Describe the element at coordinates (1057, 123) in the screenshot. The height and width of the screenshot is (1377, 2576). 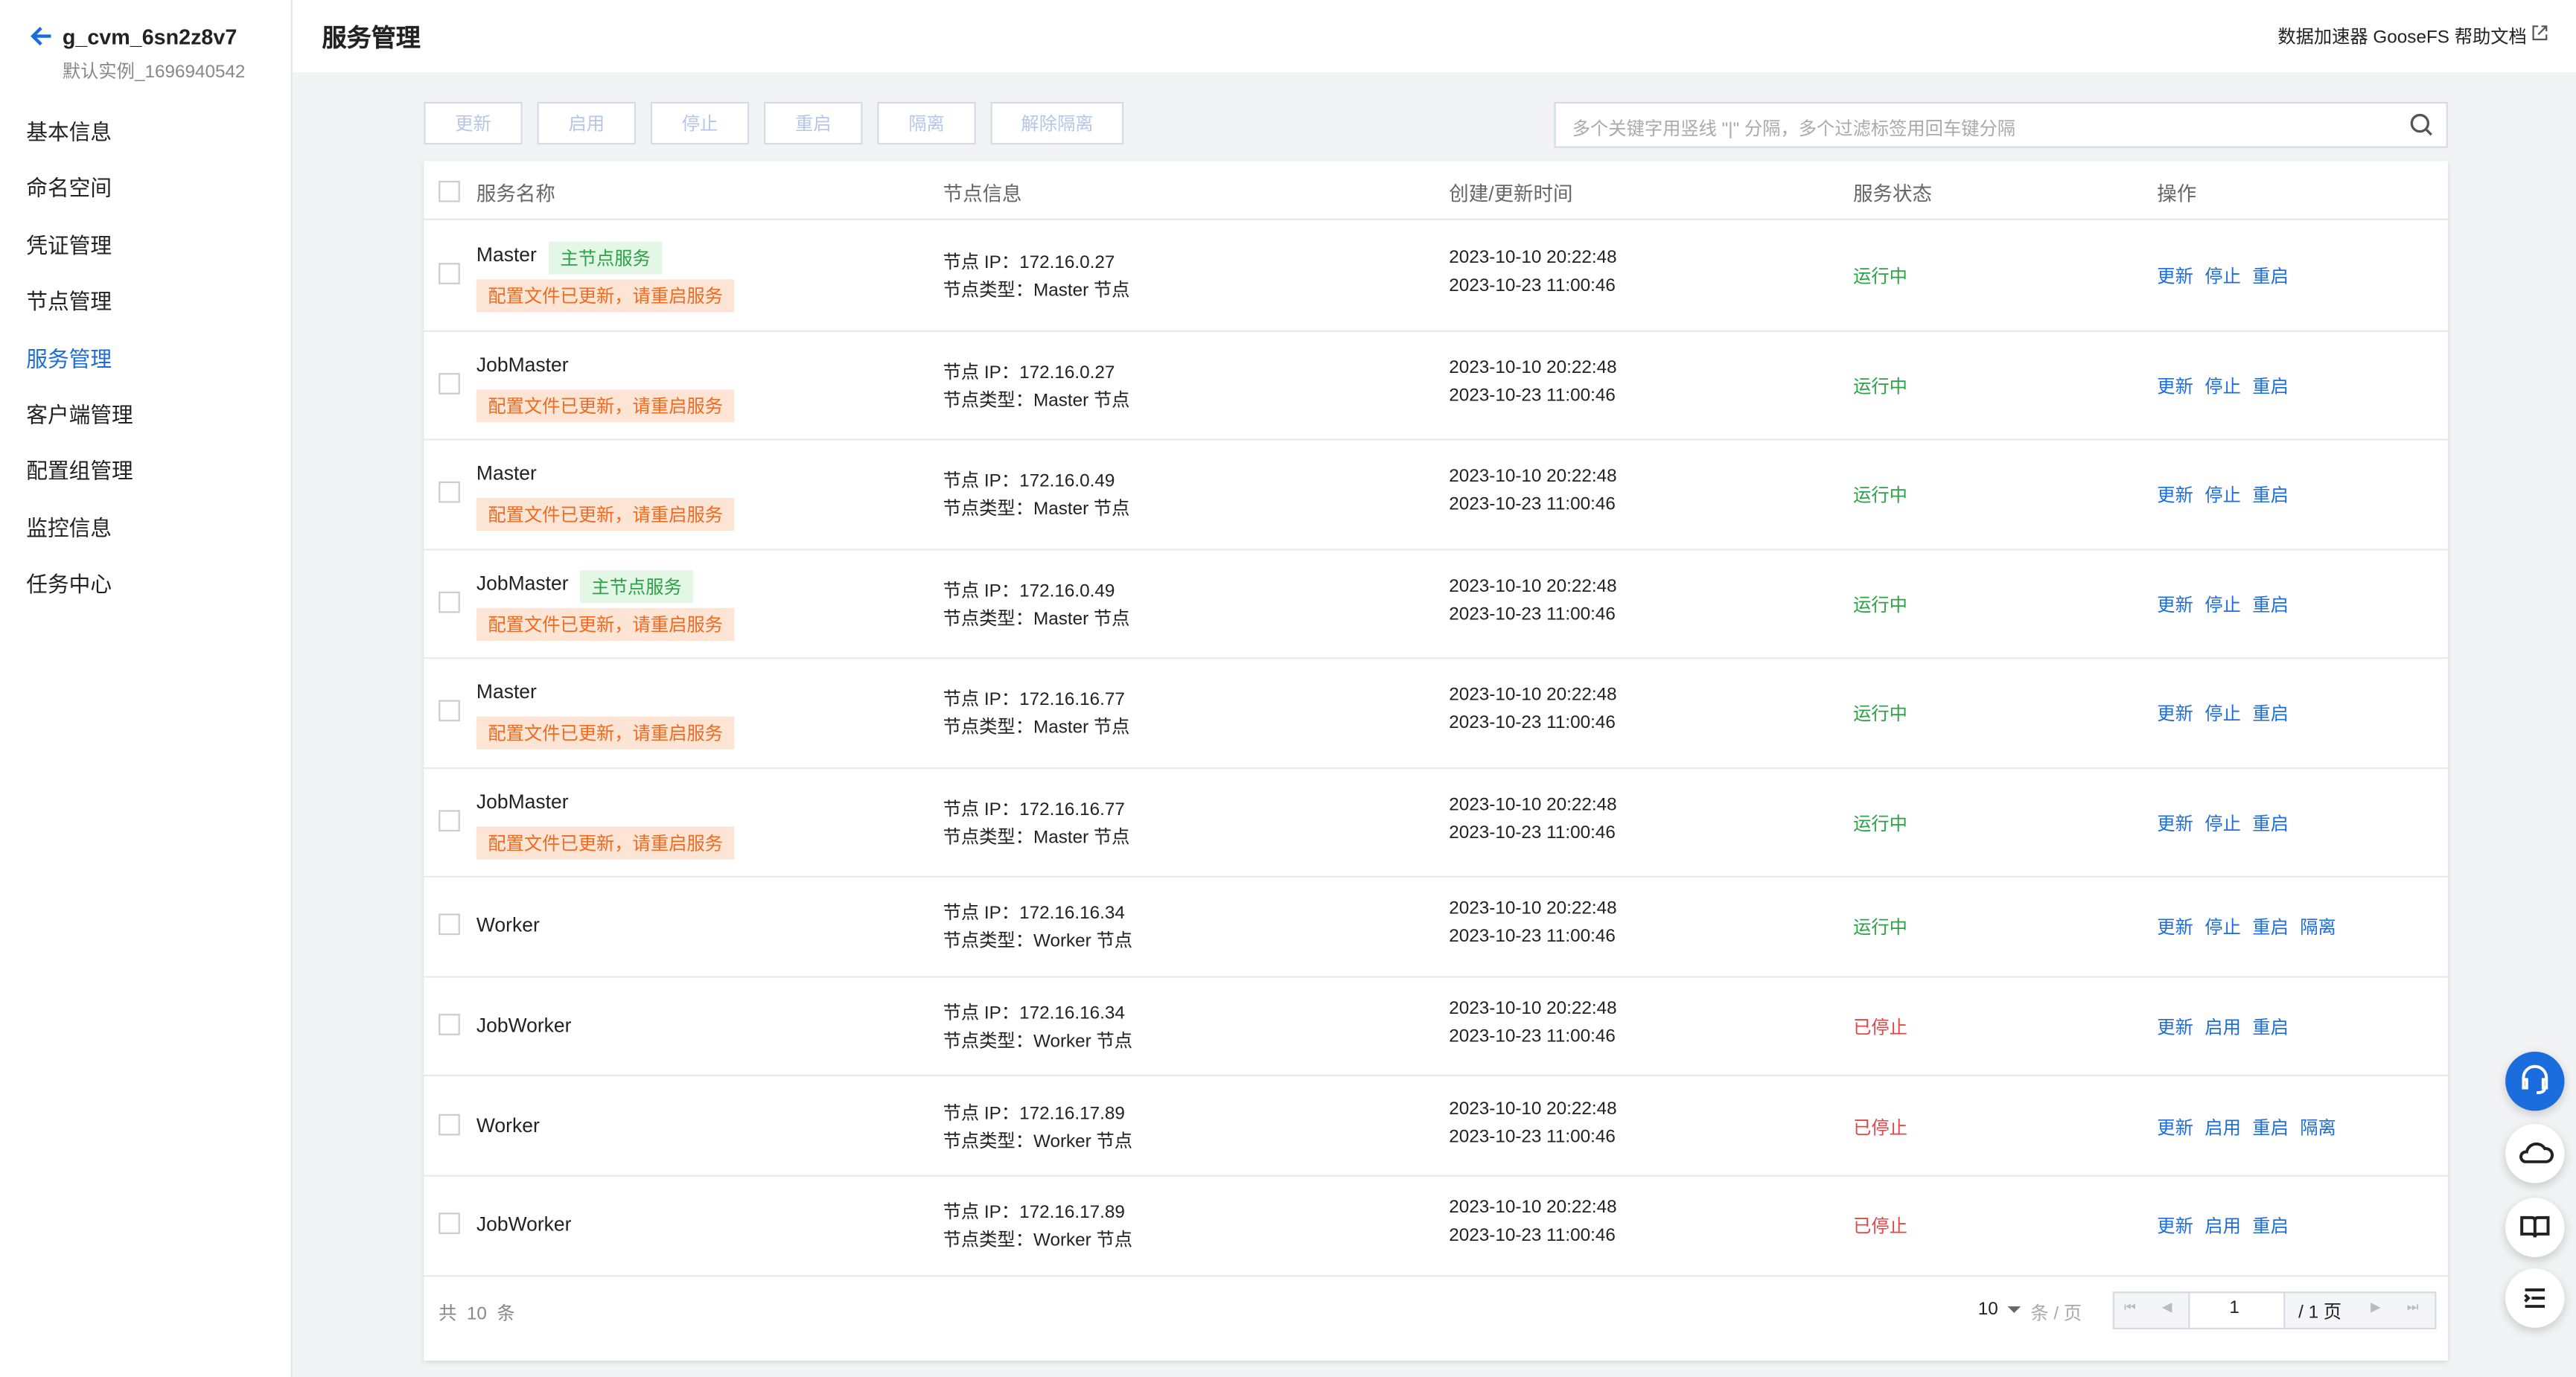
I see `toolbar-button: 解除隔离` at that location.